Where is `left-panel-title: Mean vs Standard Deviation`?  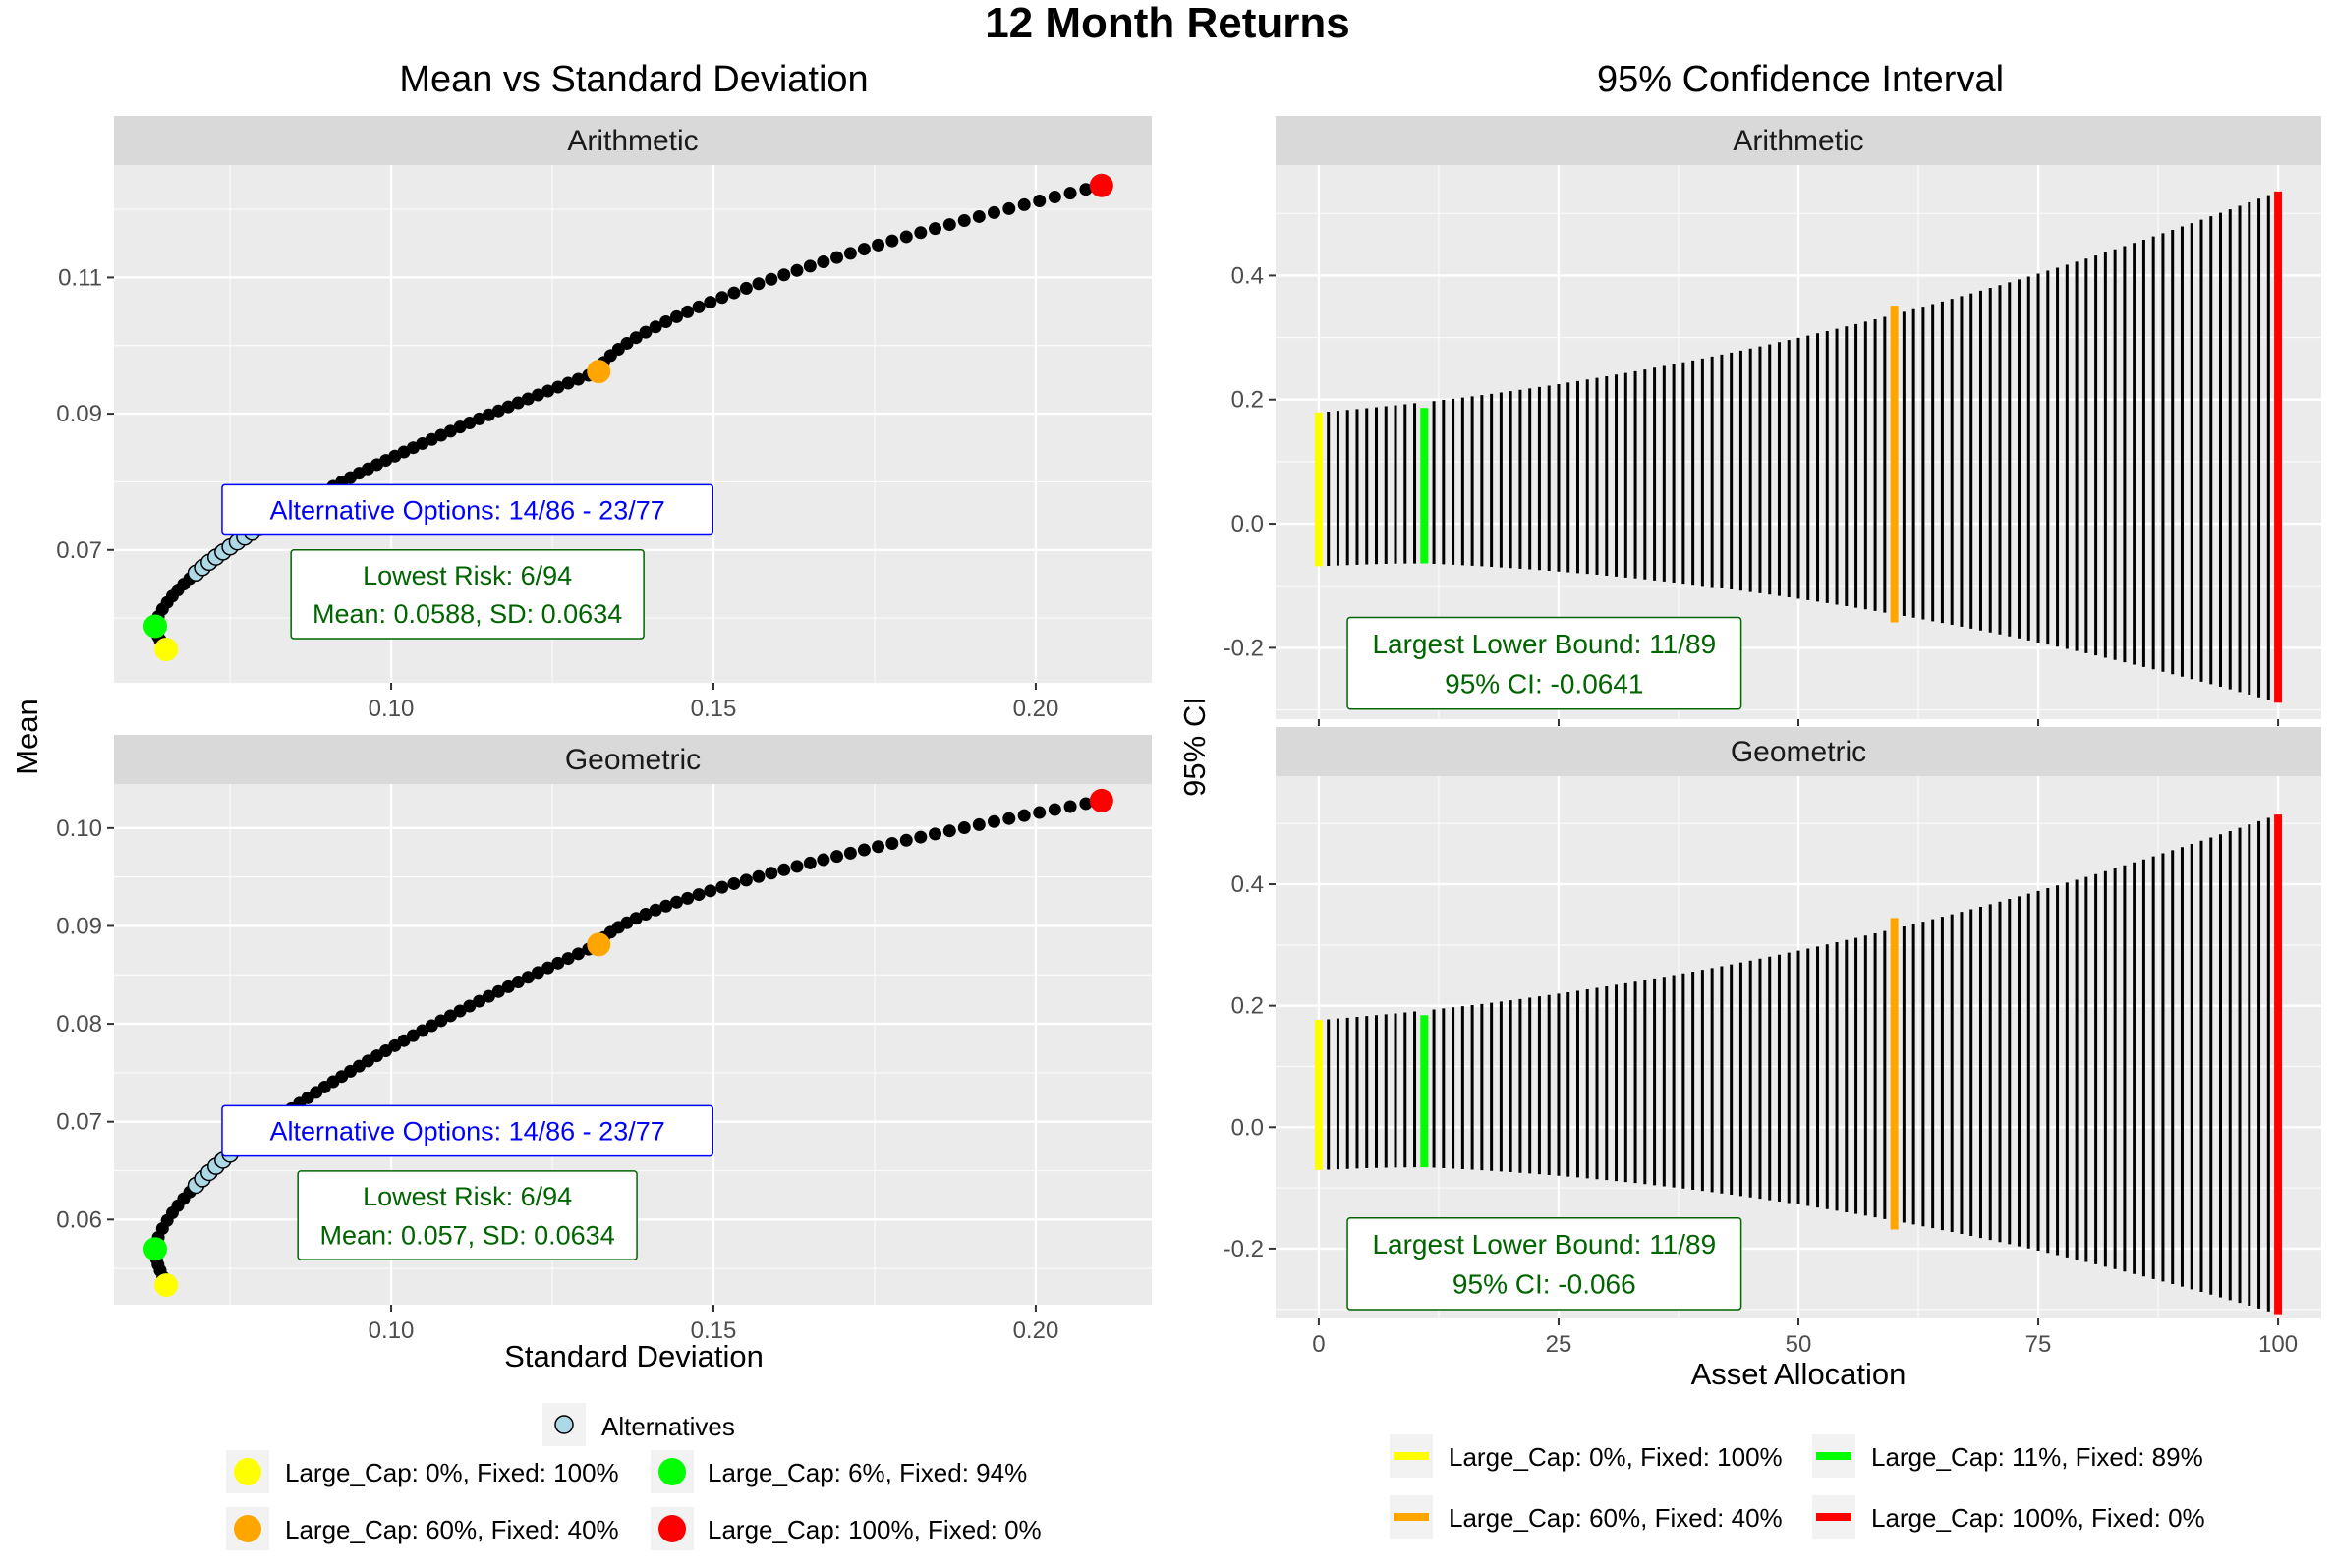 left-panel-title: Mean vs Standard Deviation is located at coordinates (633, 79).